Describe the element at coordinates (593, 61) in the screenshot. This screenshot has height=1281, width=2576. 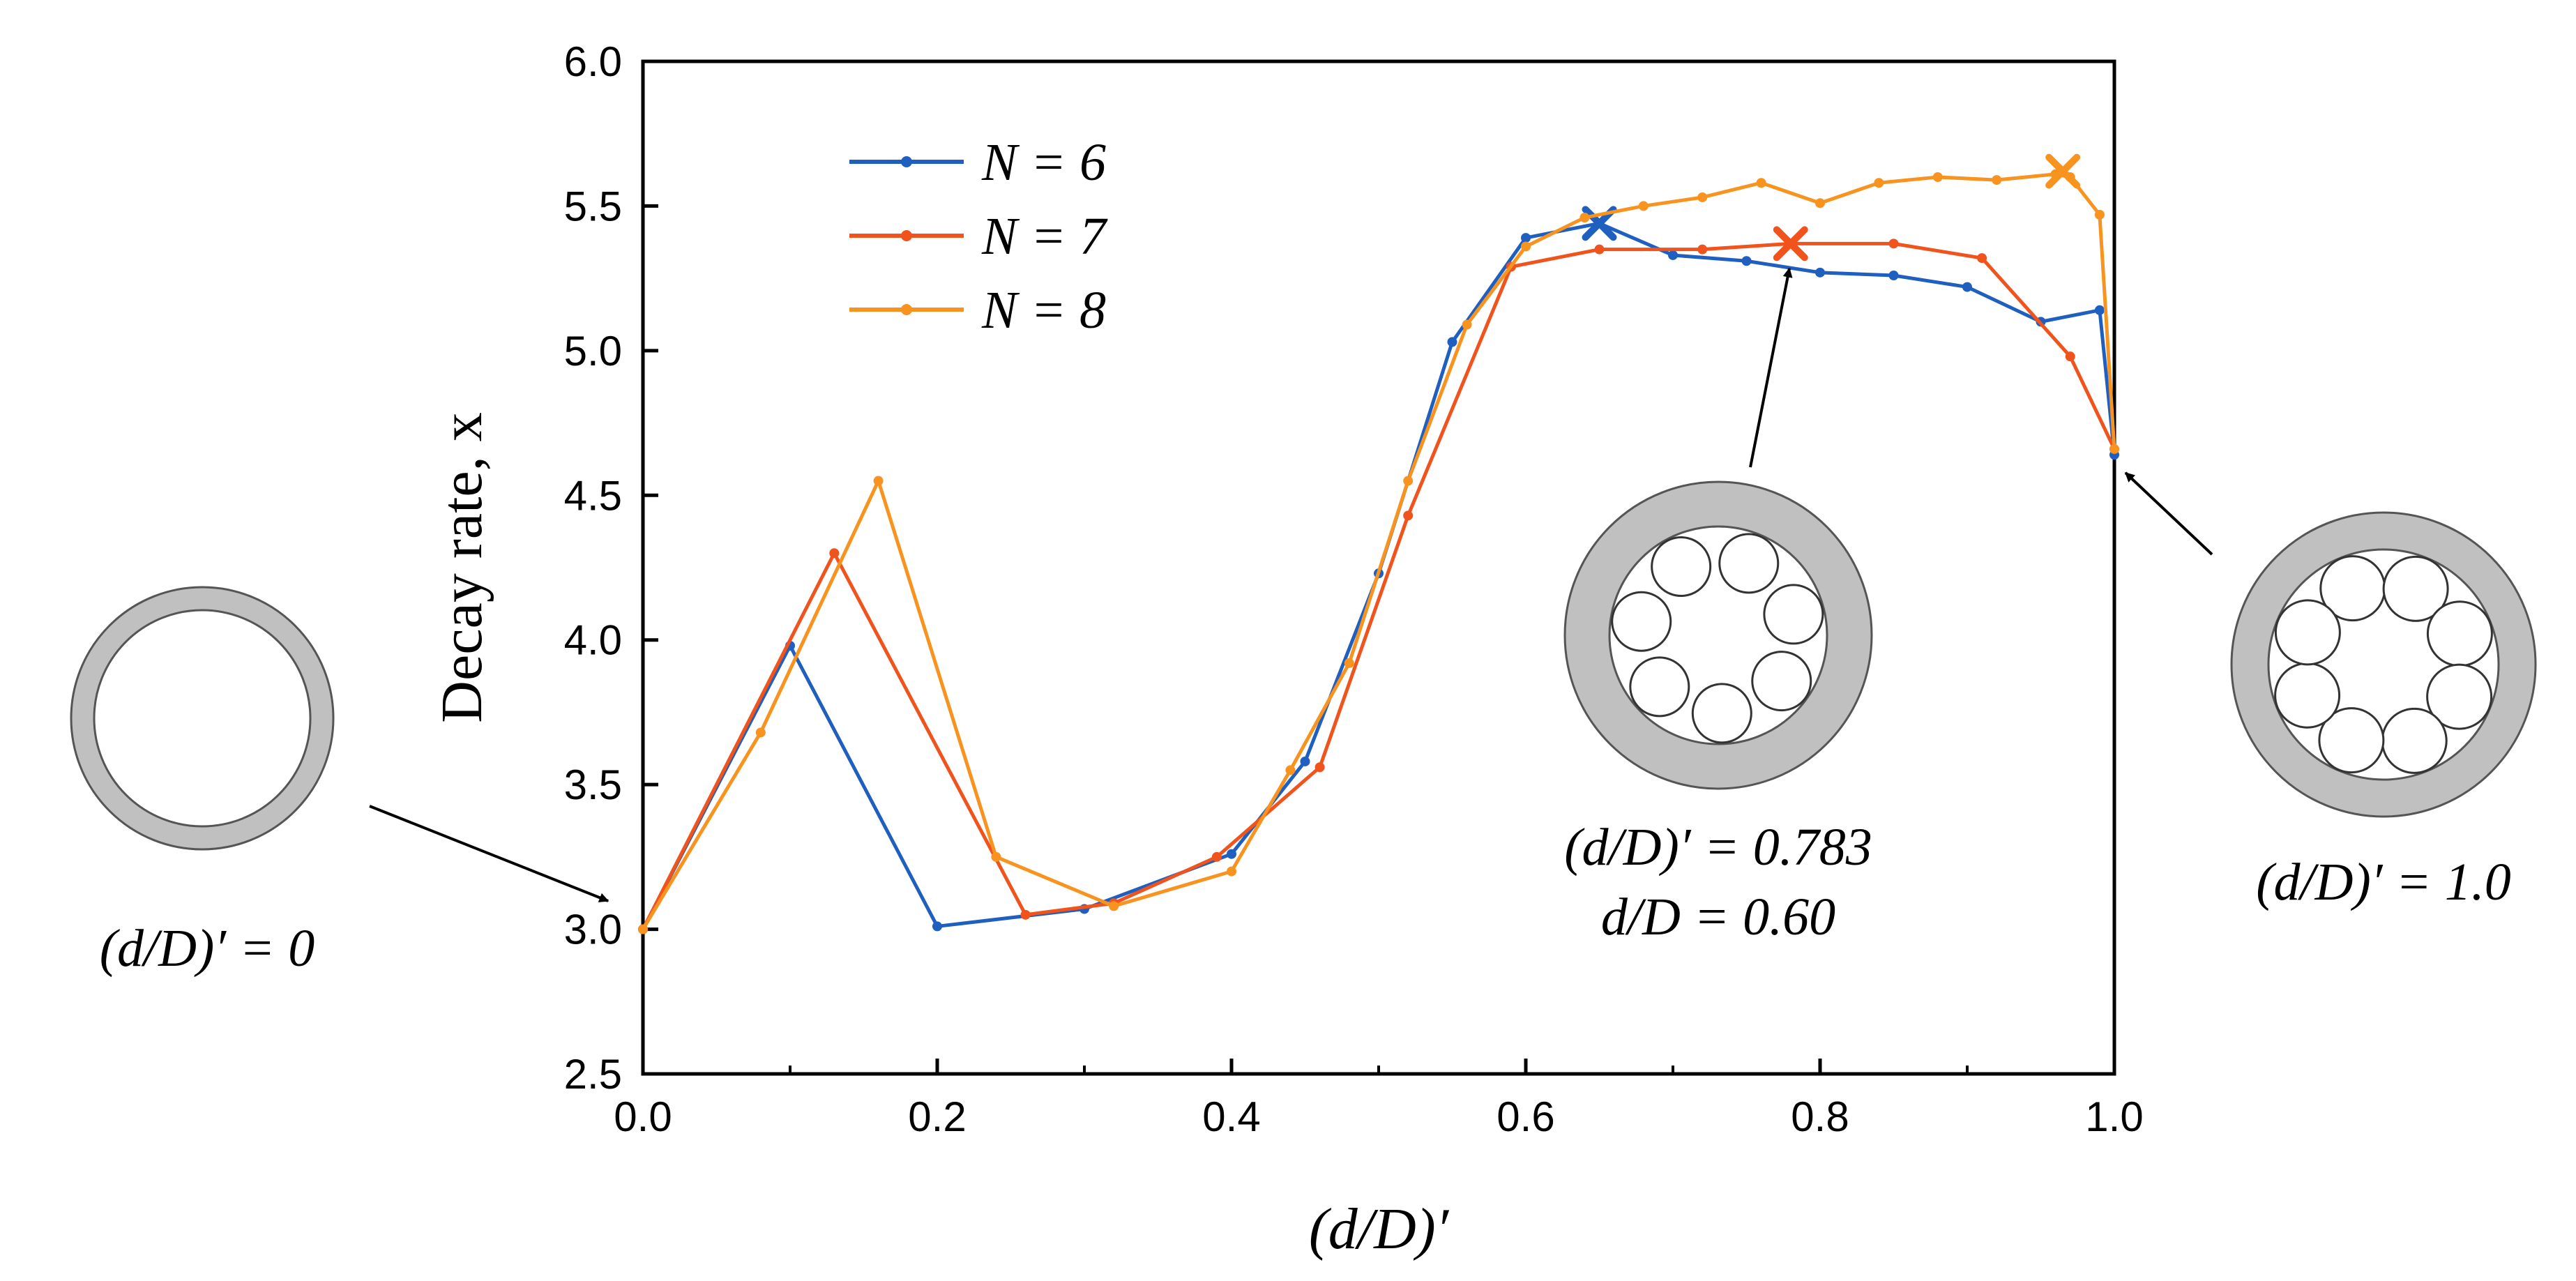
I see `y-tick-label: 6.0` at that location.